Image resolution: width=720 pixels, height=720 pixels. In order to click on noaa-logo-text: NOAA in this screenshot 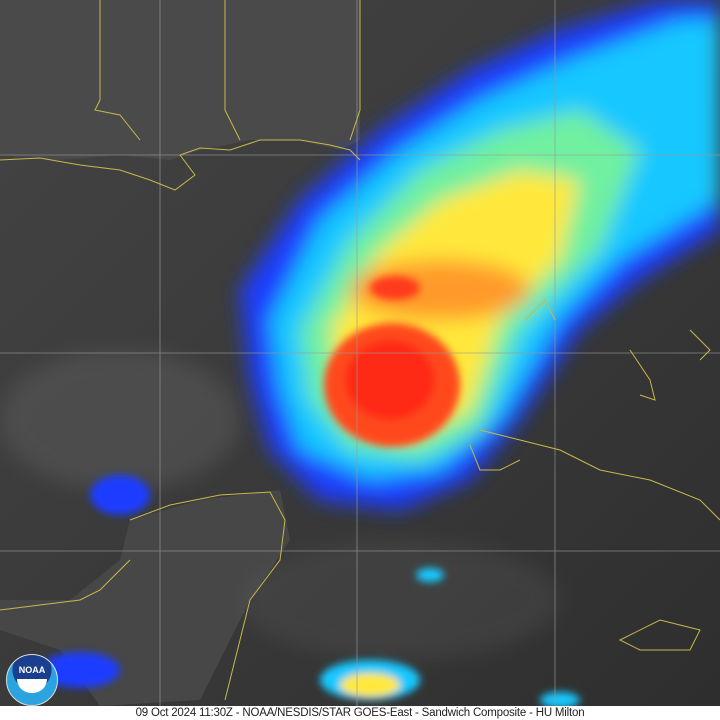, I will do `click(32, 670)`.